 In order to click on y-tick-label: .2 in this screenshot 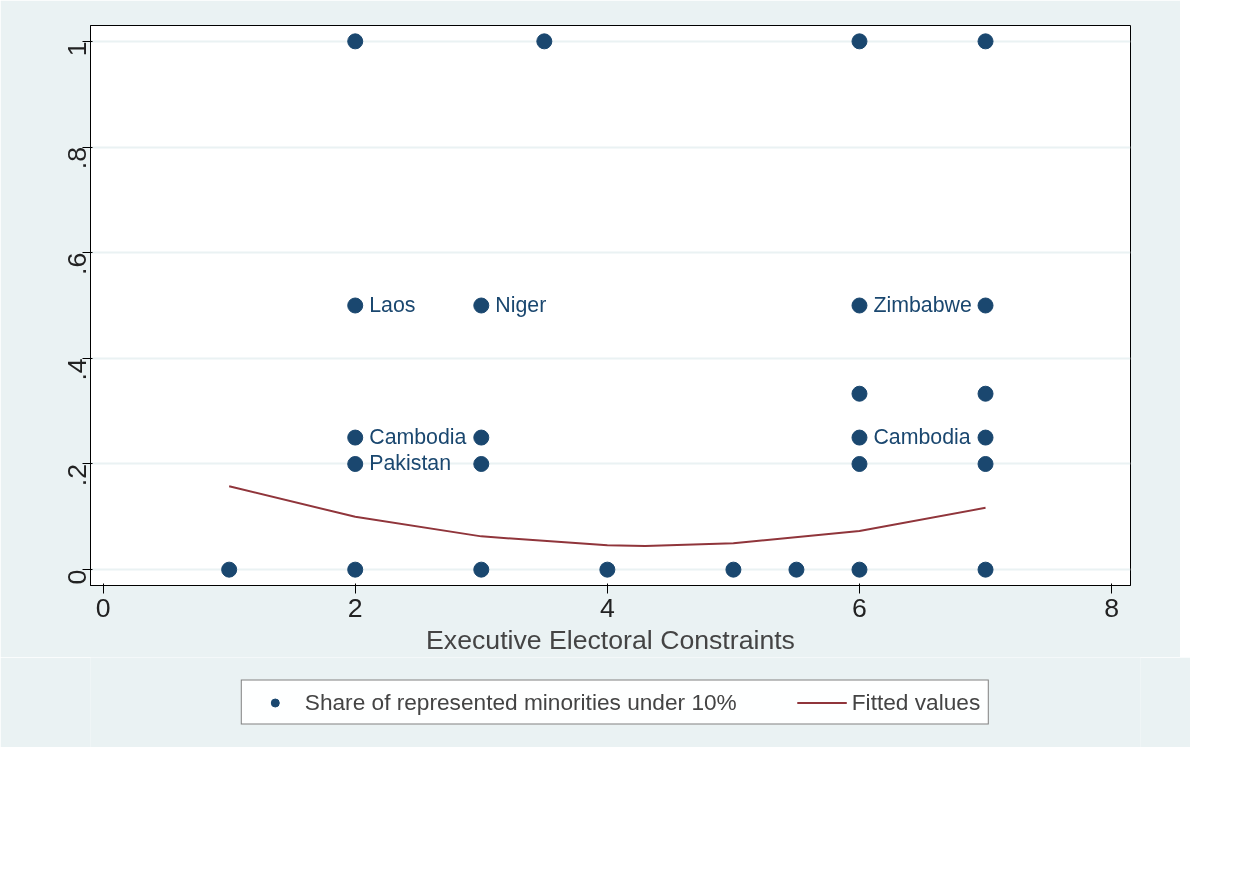, I will do `click(77, 475)`.